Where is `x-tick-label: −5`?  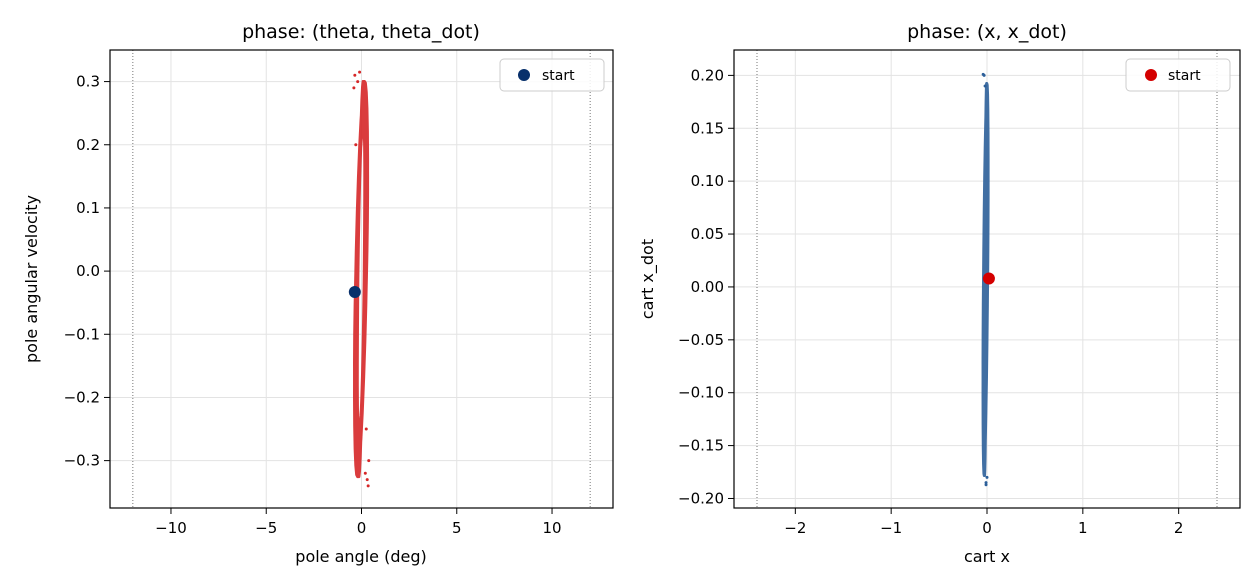 x-tick-label: −5 is located at coordinates (266, 528).